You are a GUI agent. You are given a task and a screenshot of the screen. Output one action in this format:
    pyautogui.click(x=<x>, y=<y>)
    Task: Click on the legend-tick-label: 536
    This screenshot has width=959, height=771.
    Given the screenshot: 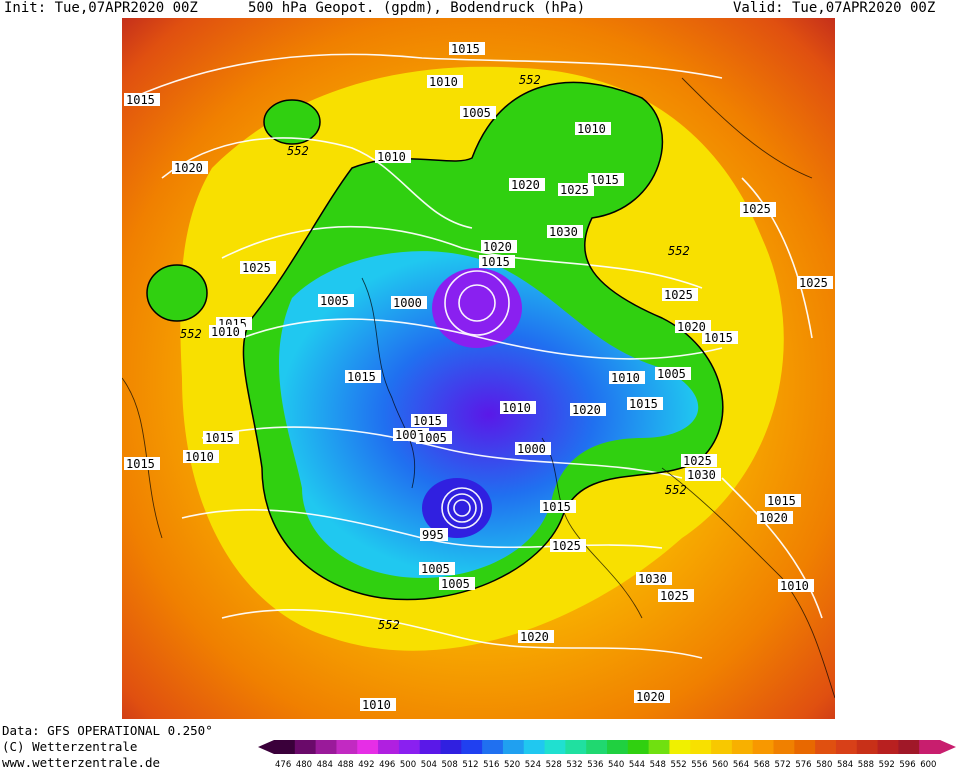 What is the action you would take?
    pyautogui.click(x=595, y=764)
    